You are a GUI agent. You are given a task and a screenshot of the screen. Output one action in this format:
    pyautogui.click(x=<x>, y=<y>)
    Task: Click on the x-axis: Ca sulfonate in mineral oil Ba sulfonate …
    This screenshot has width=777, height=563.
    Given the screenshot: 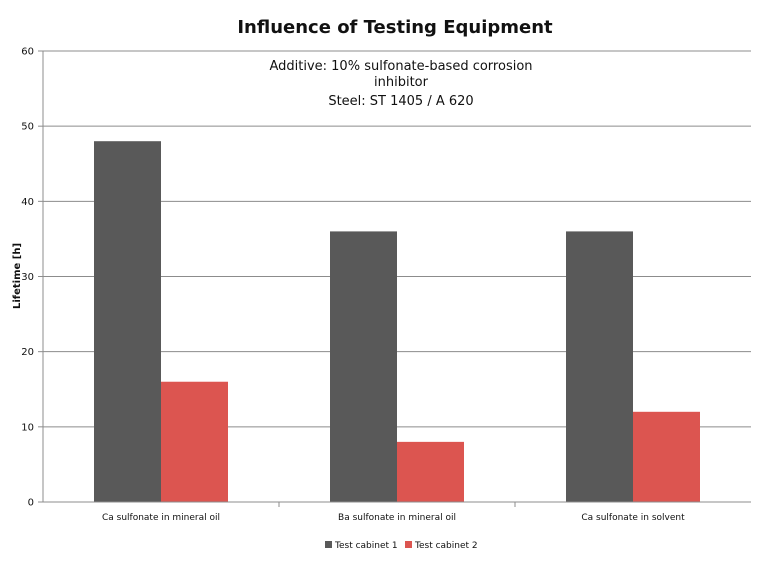 What is the action you would take?
    pyautogui.click(x=397, y=512)
    